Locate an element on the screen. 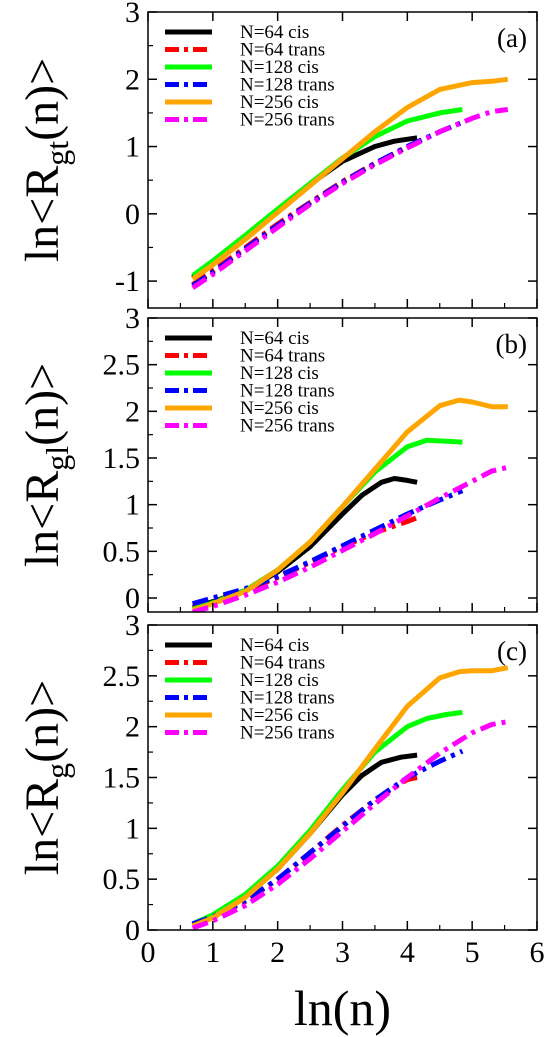  y-axis-label-sub: g is located at coordinates (57, 771).